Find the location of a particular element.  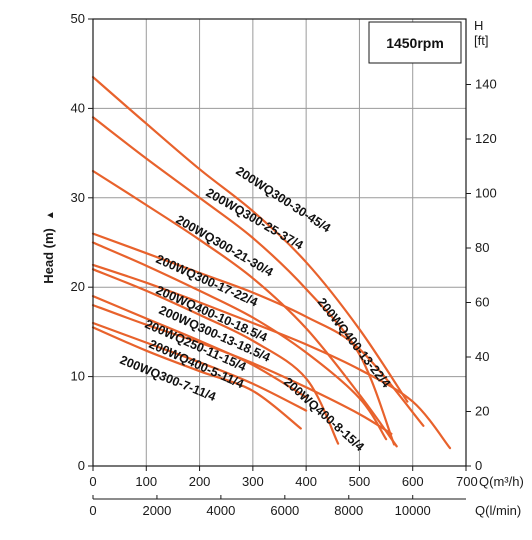

ft-tick-label: 140 is located at coordinates (486, 84).